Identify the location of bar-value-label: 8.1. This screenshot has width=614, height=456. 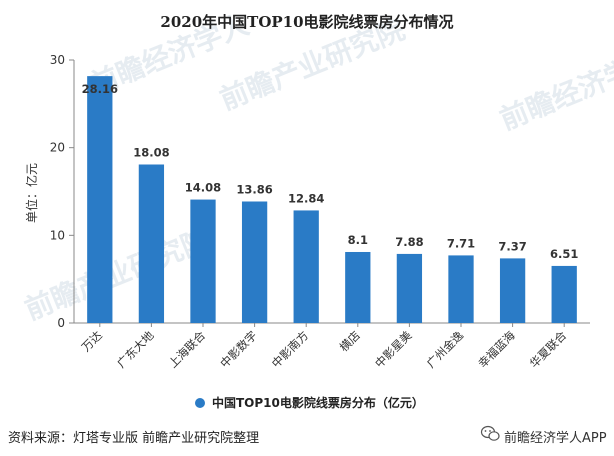
(358, 240).